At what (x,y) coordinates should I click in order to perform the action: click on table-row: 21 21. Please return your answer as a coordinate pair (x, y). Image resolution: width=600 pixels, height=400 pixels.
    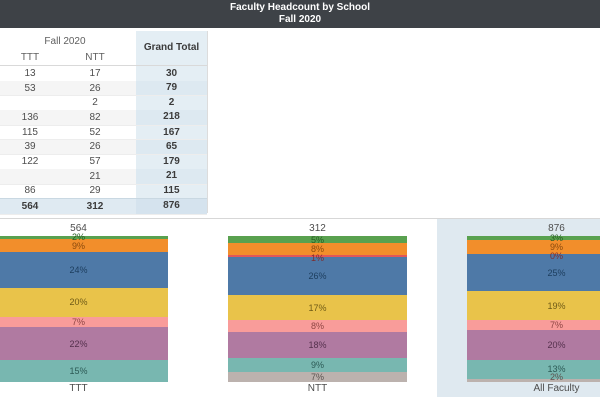
    Looking at the image, I should click on (103, 176).